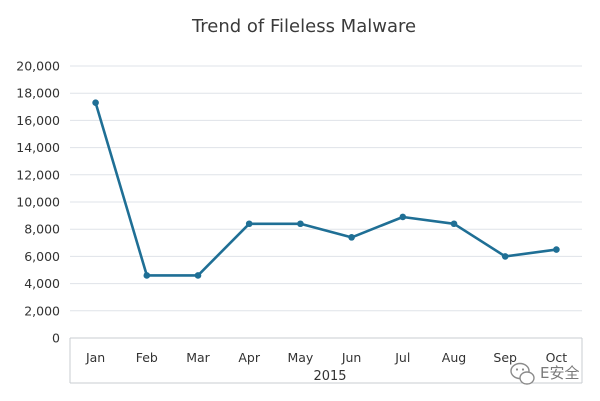 The image size is (600, 401). What do you see at coordinates (351, 357) in the screenshot?
I see `x-tick-label: Jun` at bounding box center [351, 357].